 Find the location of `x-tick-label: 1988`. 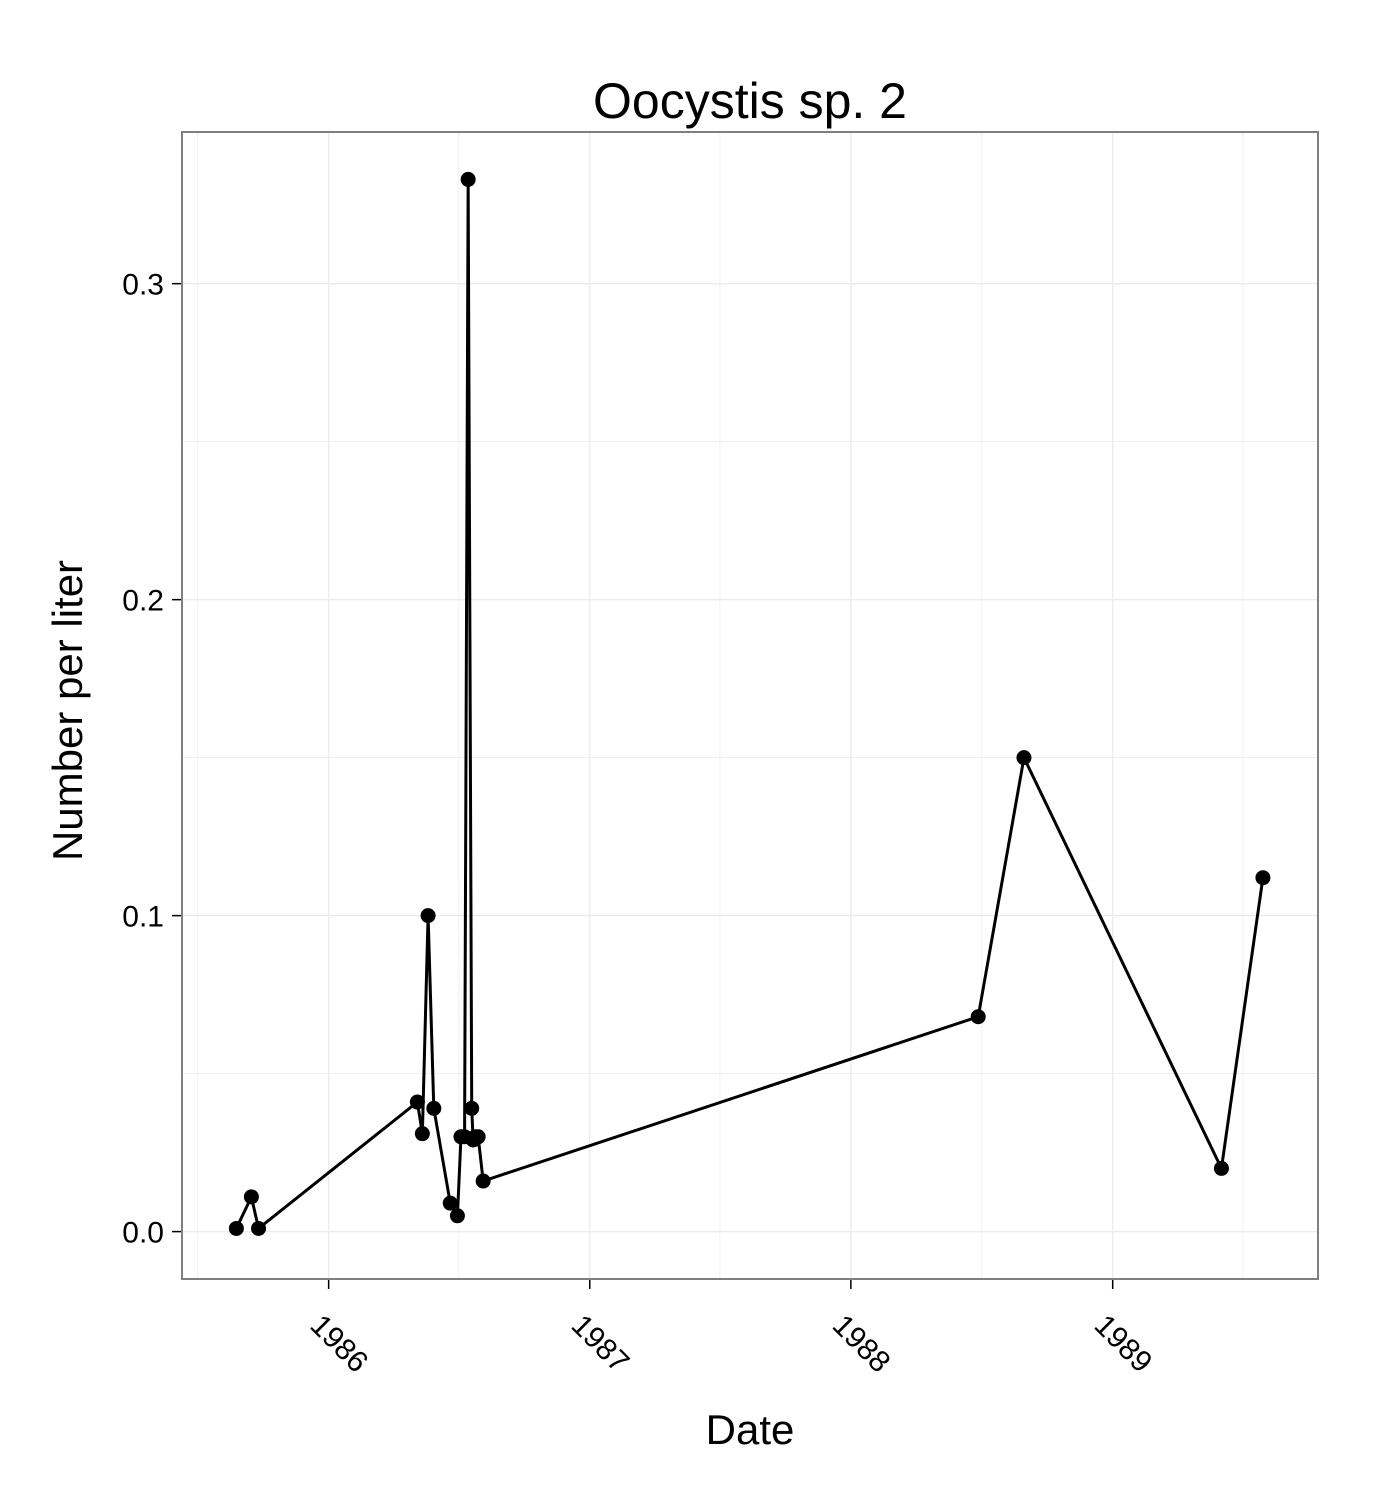

x-tick-label: 1988 is located at coordinates (861, 1344).